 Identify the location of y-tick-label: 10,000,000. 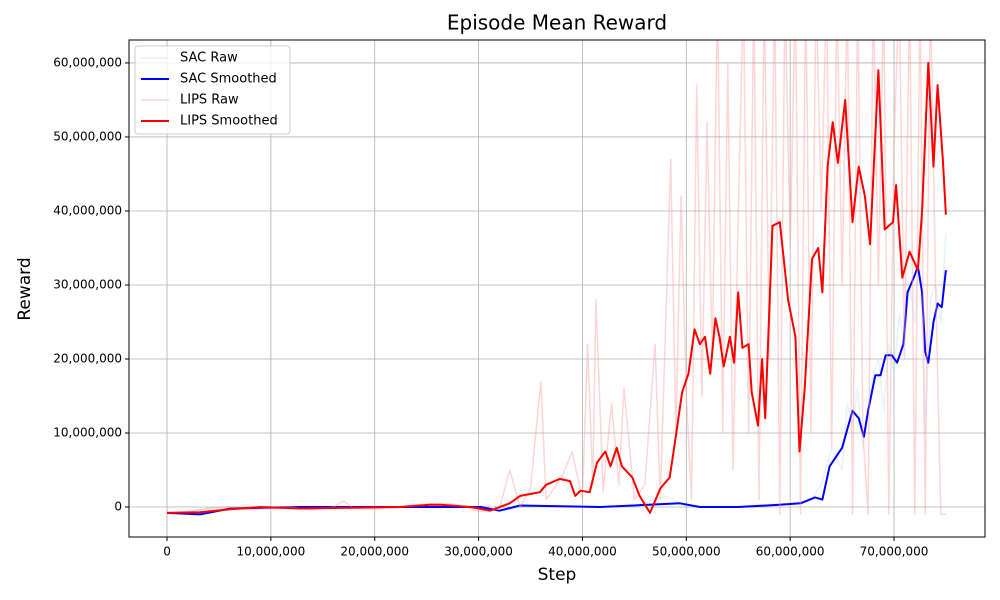
(87, 433).